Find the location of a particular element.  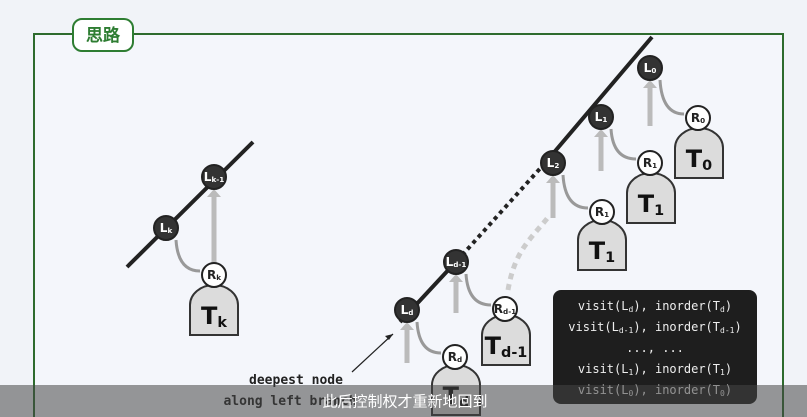

node-label: L1 is located at coordinates (601, 117).